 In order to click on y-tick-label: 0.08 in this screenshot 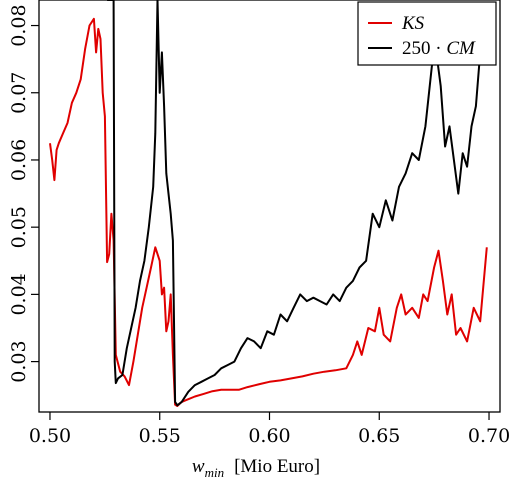, I will do `click(19, 25)`.